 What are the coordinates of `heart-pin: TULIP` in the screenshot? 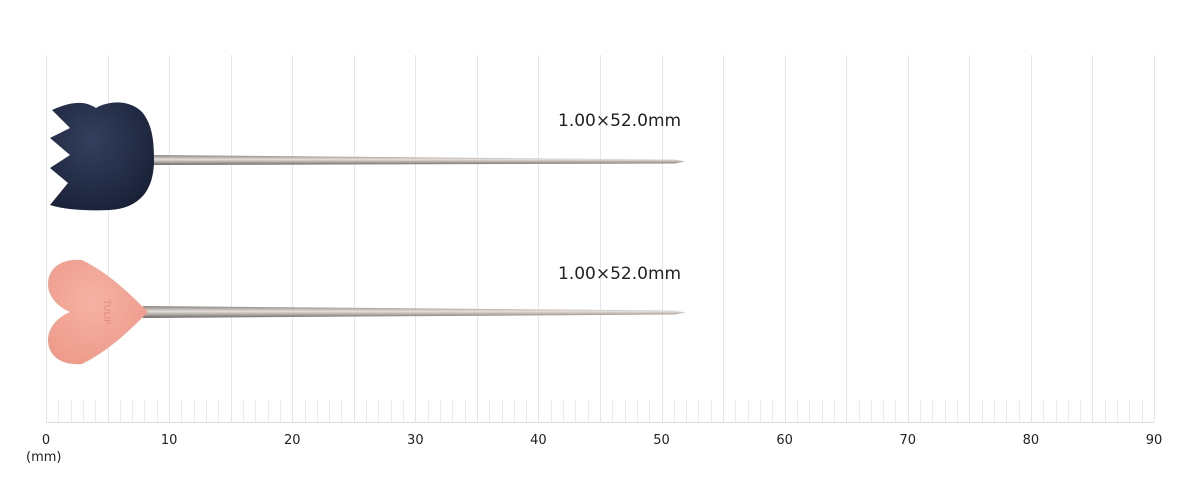 It's located at (367, 312).